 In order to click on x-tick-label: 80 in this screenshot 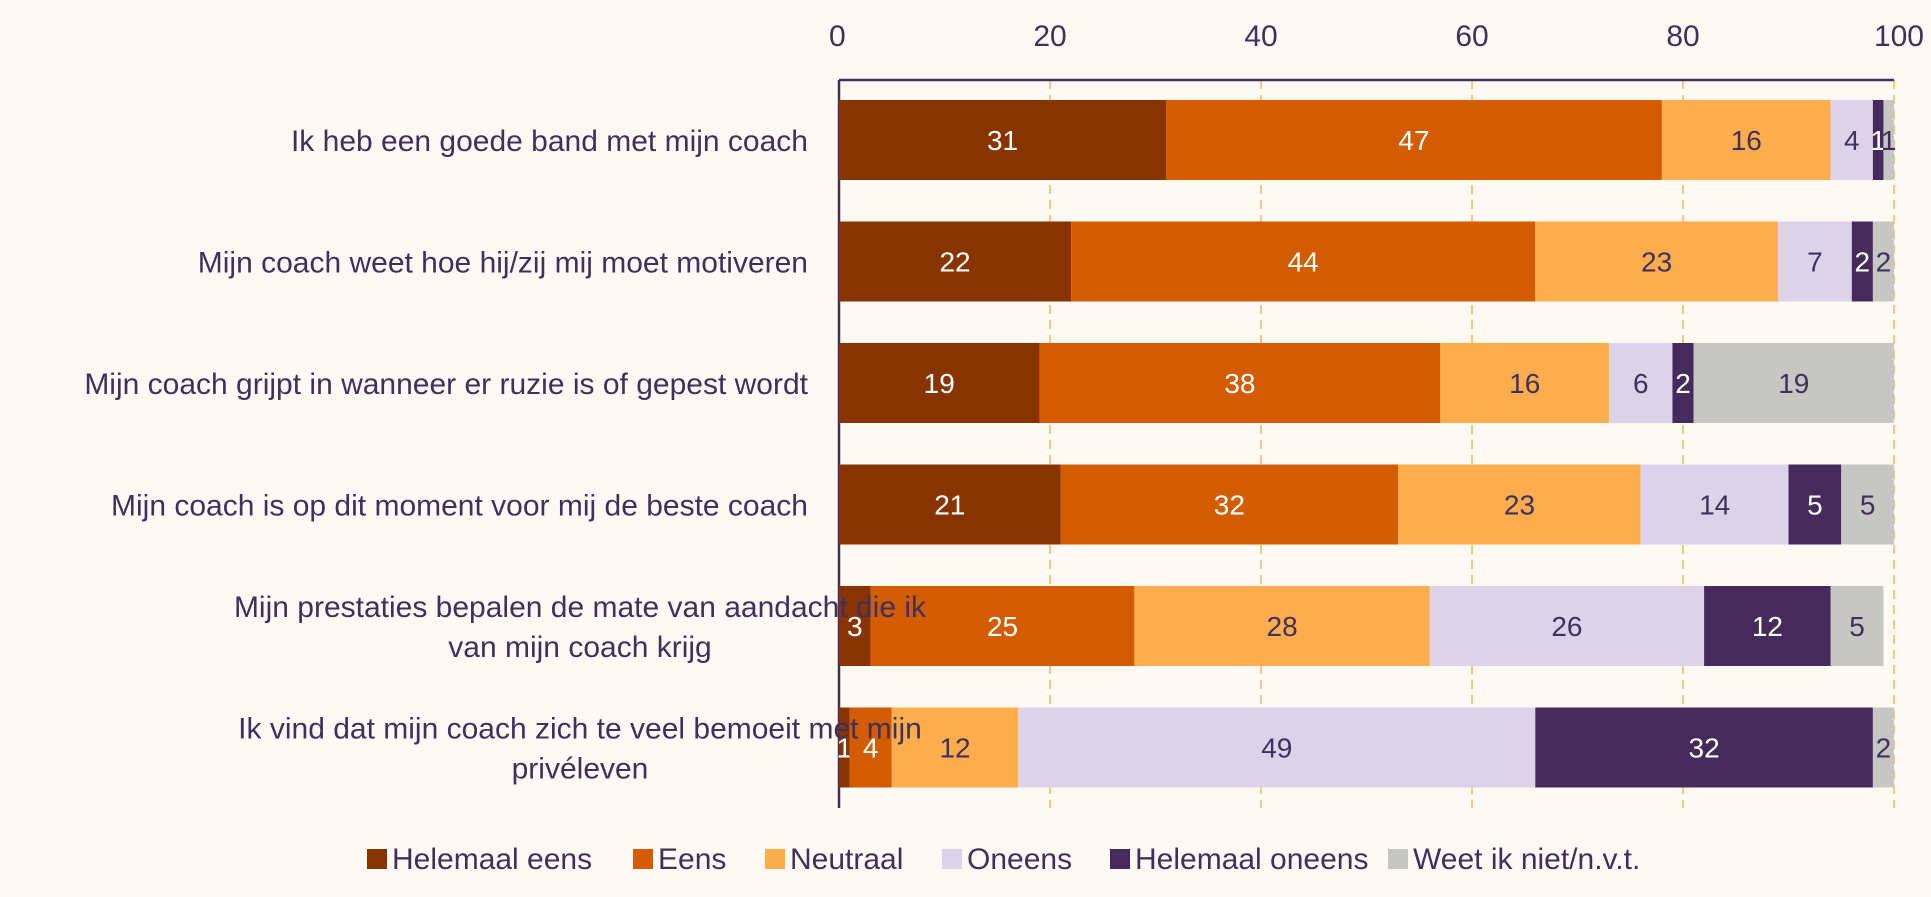, I will do `click(1682, 36)`.